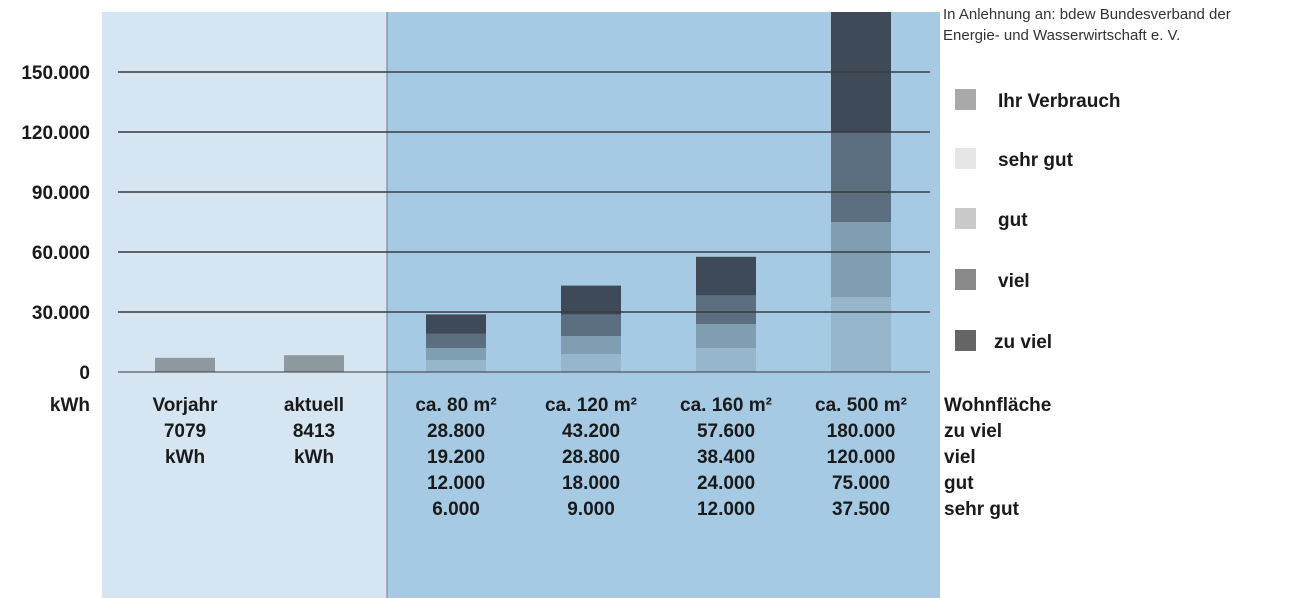  I want to click on consumption-bar-aktuell, so click(314, 363).